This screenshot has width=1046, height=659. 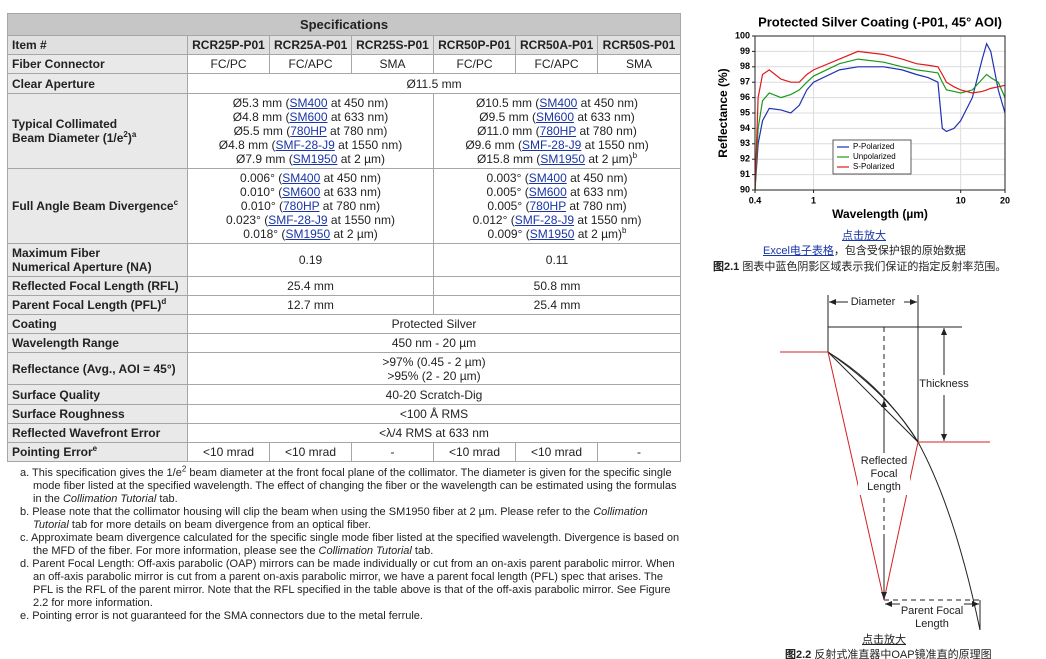 What do you see at coordinates (25, 512) in the screenshot?
I see `text: b.` at bounding box center [25, 512].